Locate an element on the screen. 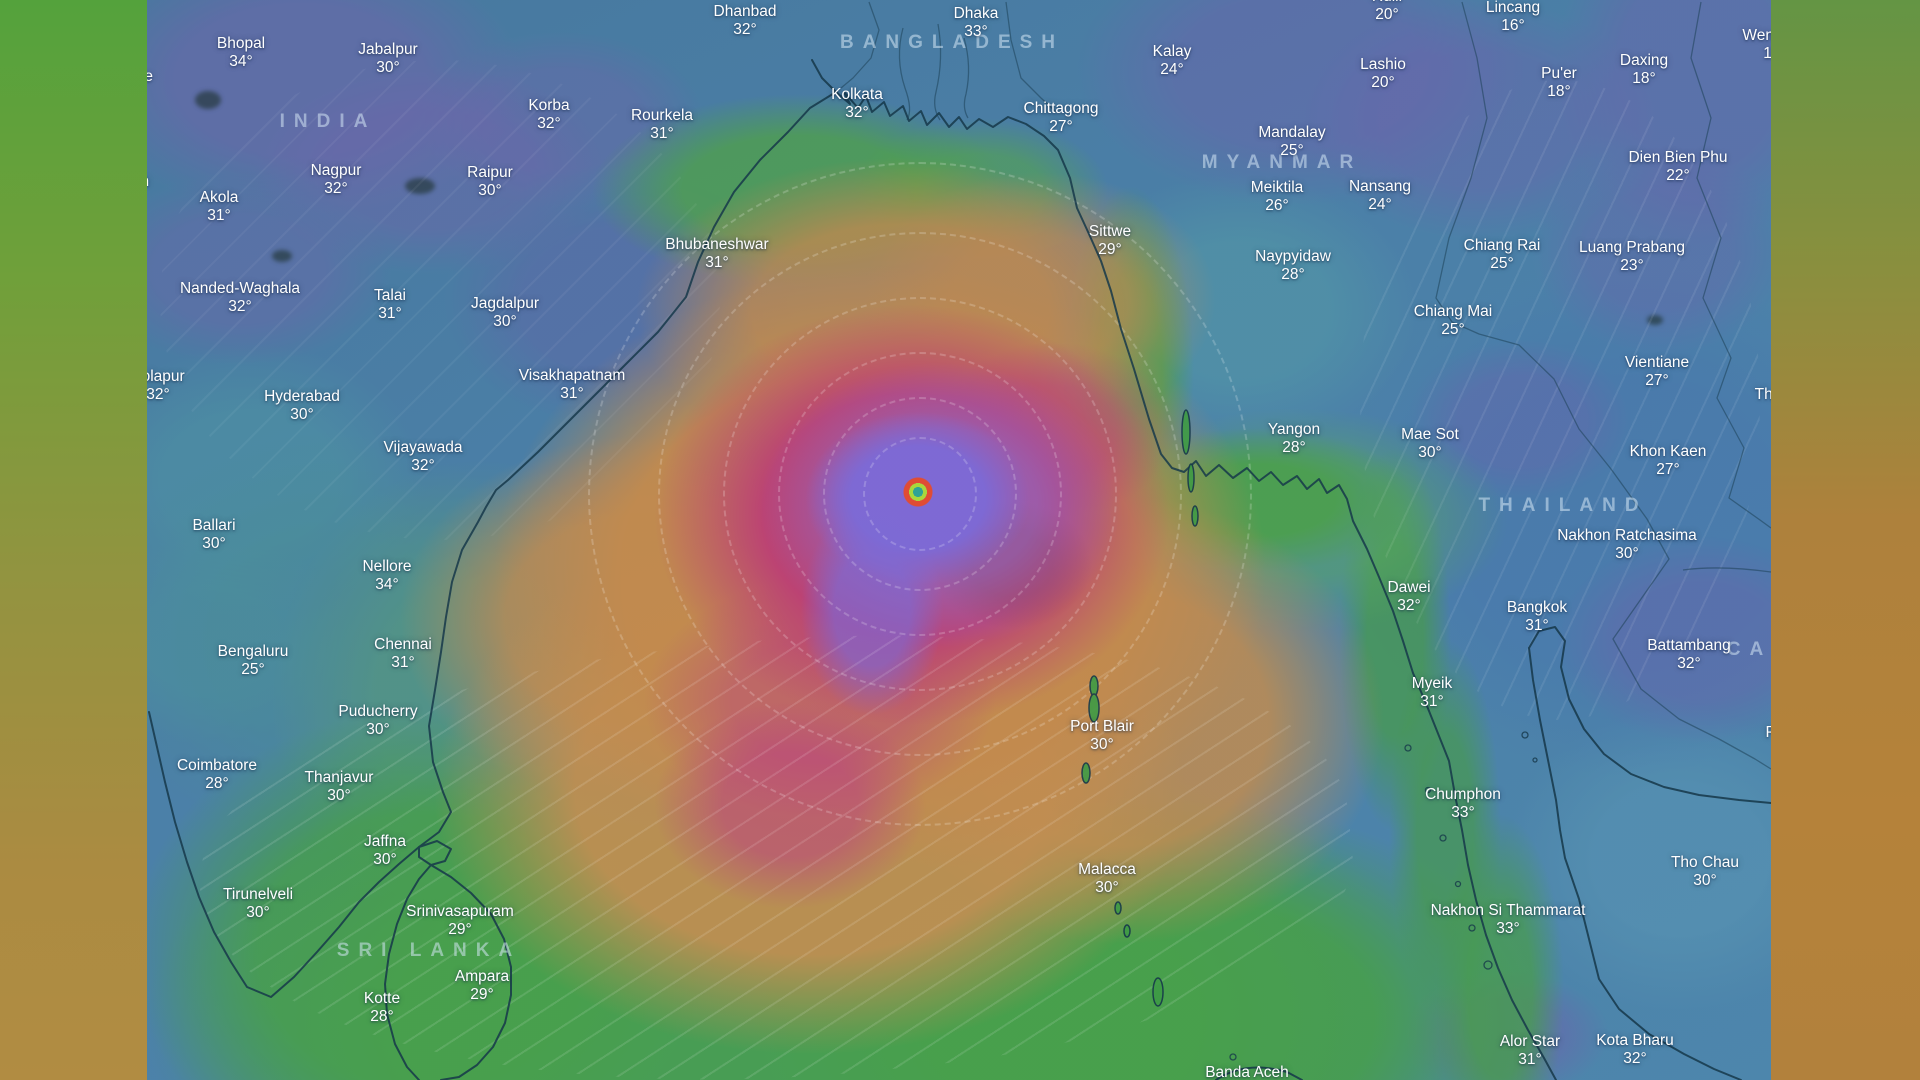 The width and height of the screenshot is (1920, 1080). city-label: Vientiane 27° is located at coordinates (1657, 372).